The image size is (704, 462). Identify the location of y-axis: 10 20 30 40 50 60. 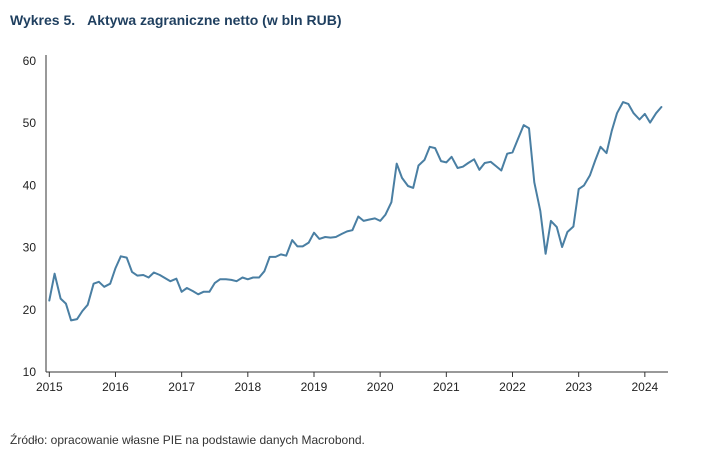
(35, 216).